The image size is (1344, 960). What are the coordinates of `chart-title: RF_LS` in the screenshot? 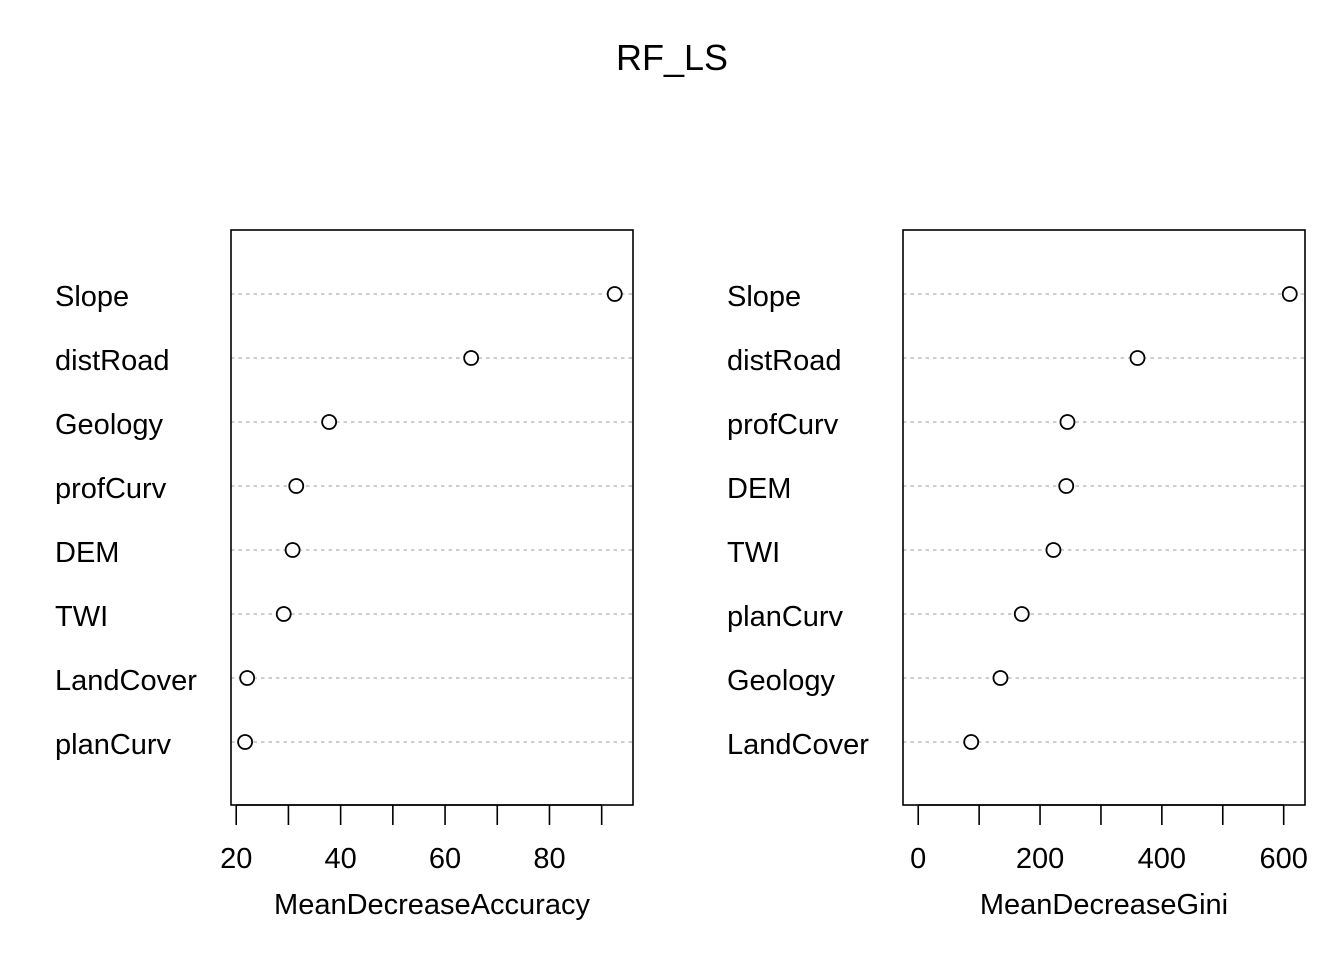 It's located at (672, 57).